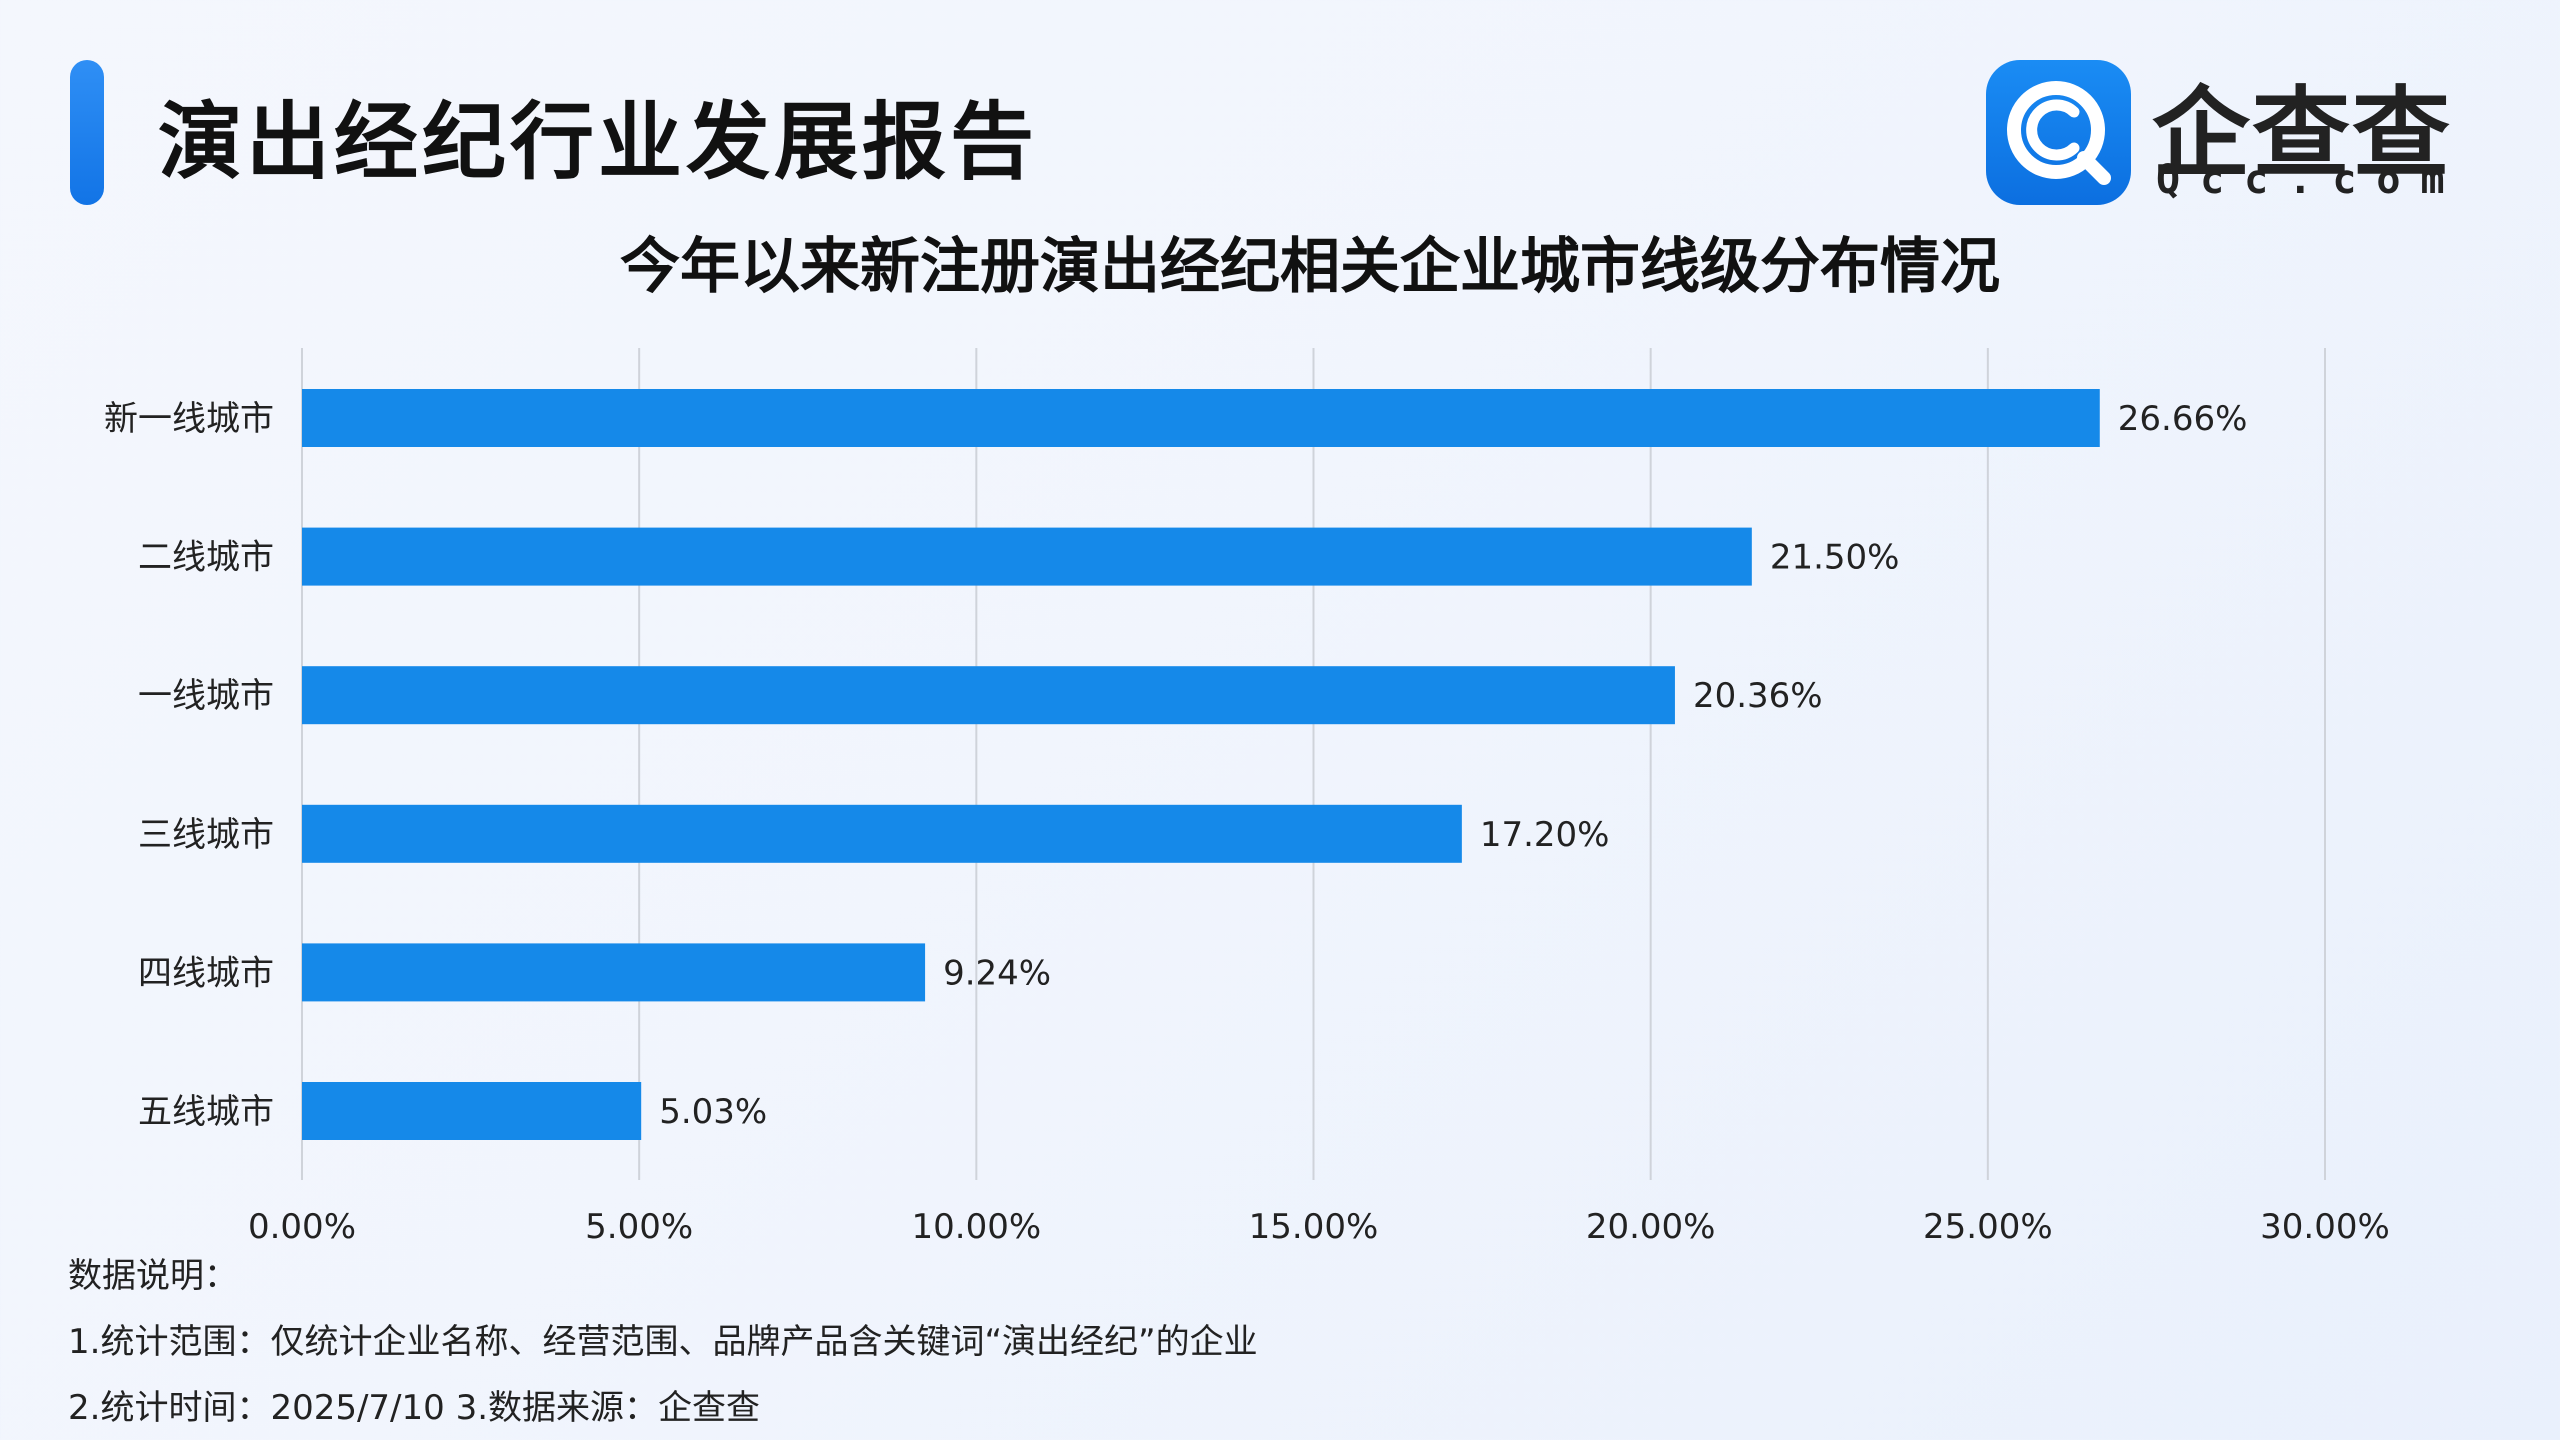 The image size is (2560, 1440). Describe the element at coordinates (1651, 1227) in the screenshot. I see `x-tick-label: 20.00%` at that location.